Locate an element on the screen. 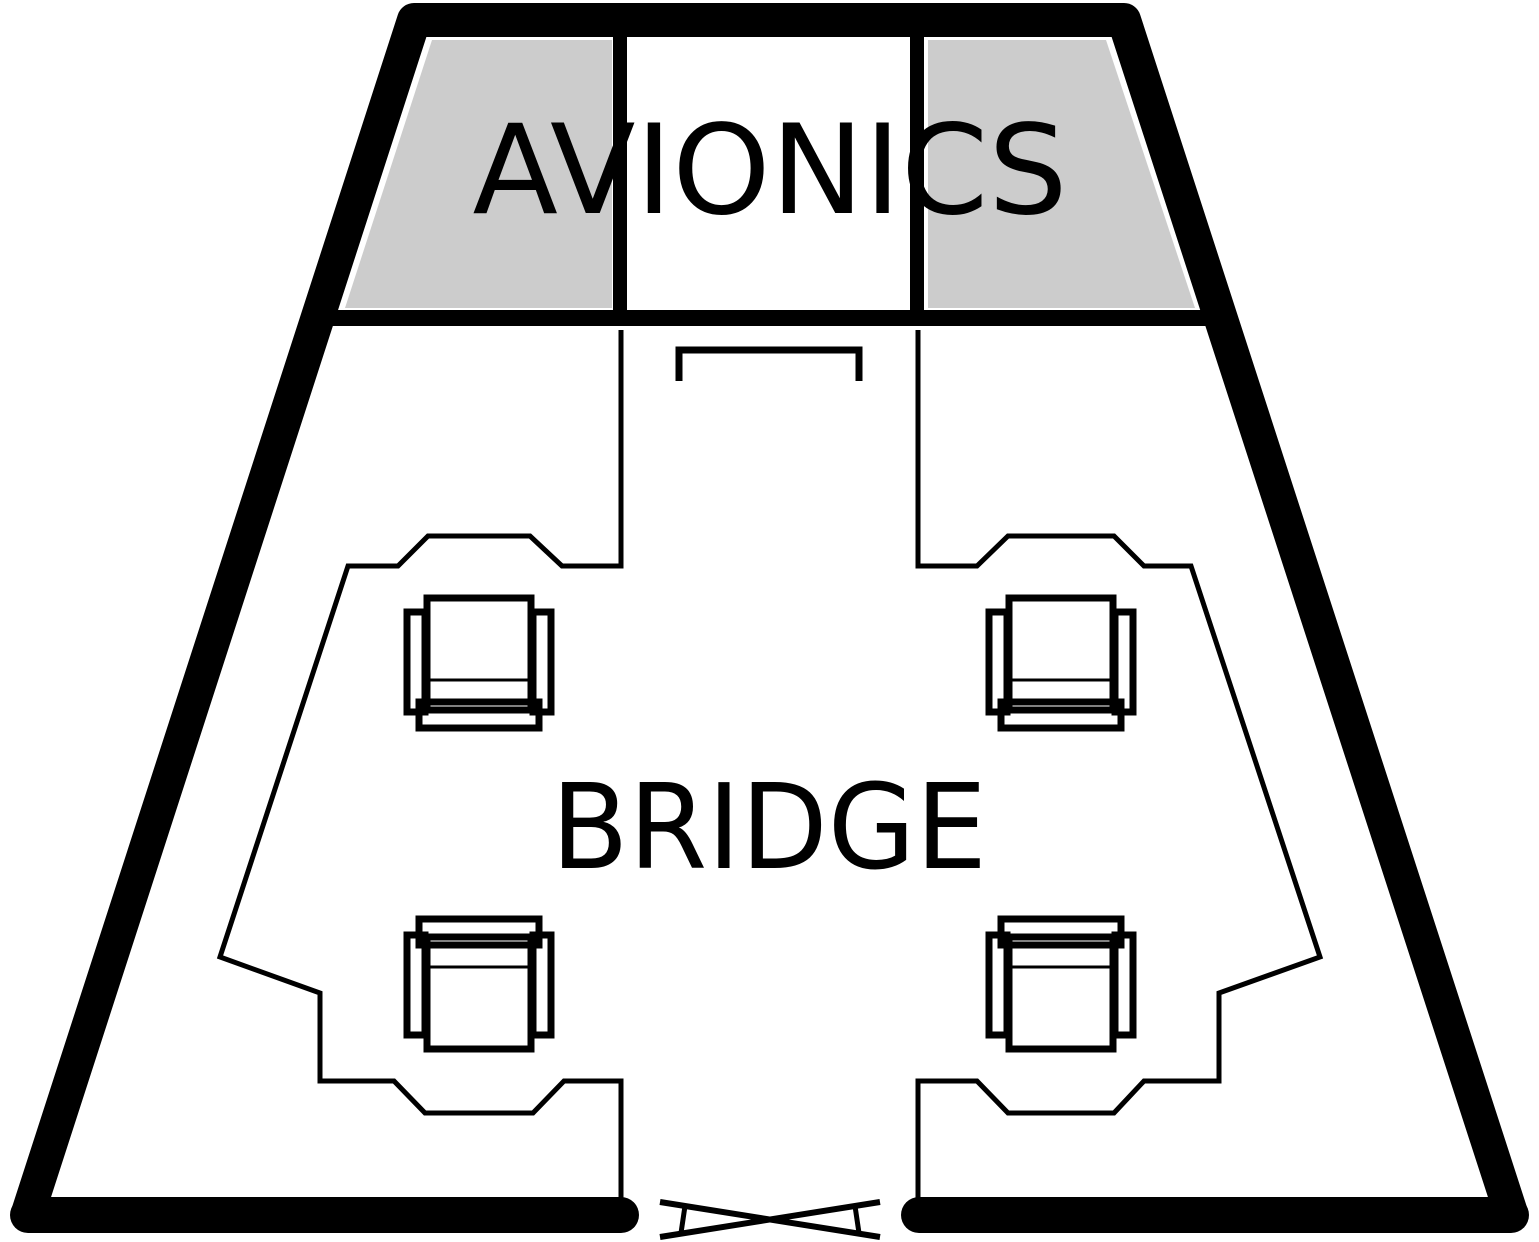 Image resolution: width=1539 pixels, height=1242 pixels. avionics-label: AVIONICS is located at coordinates (770, 171).